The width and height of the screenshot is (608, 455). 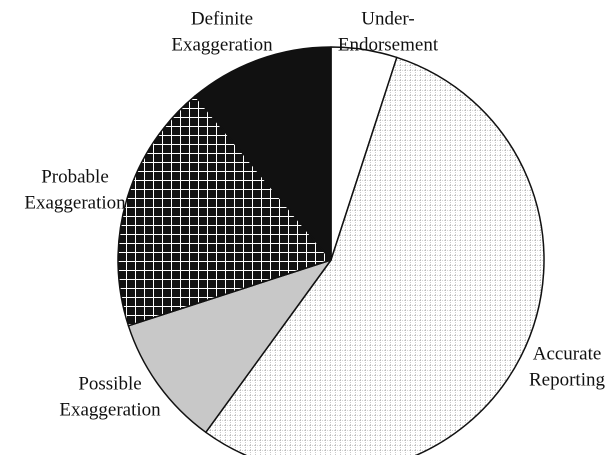 I want to click on slice-label: Possible, so click(x=109, y=383).